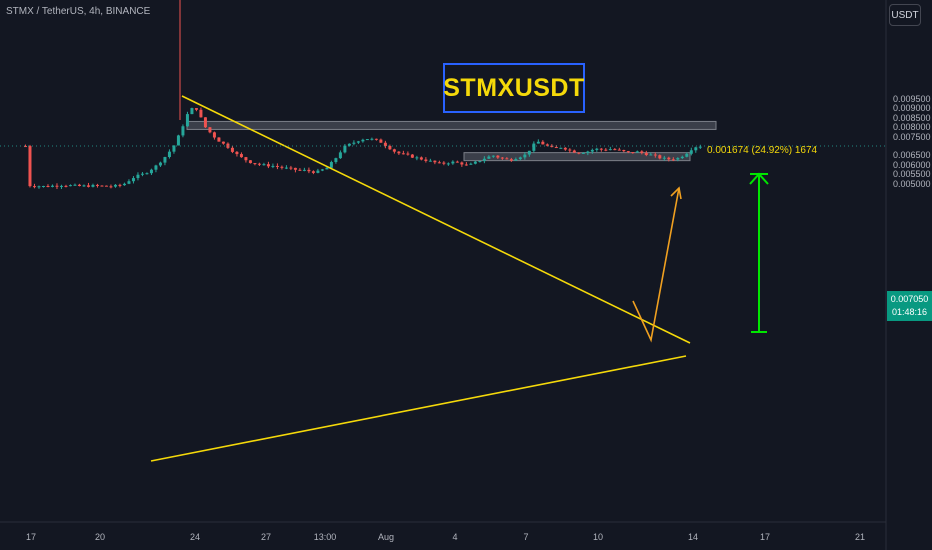 The image size is (932, 550). I want to click on time-tick-label: 10, so click(598, 537).